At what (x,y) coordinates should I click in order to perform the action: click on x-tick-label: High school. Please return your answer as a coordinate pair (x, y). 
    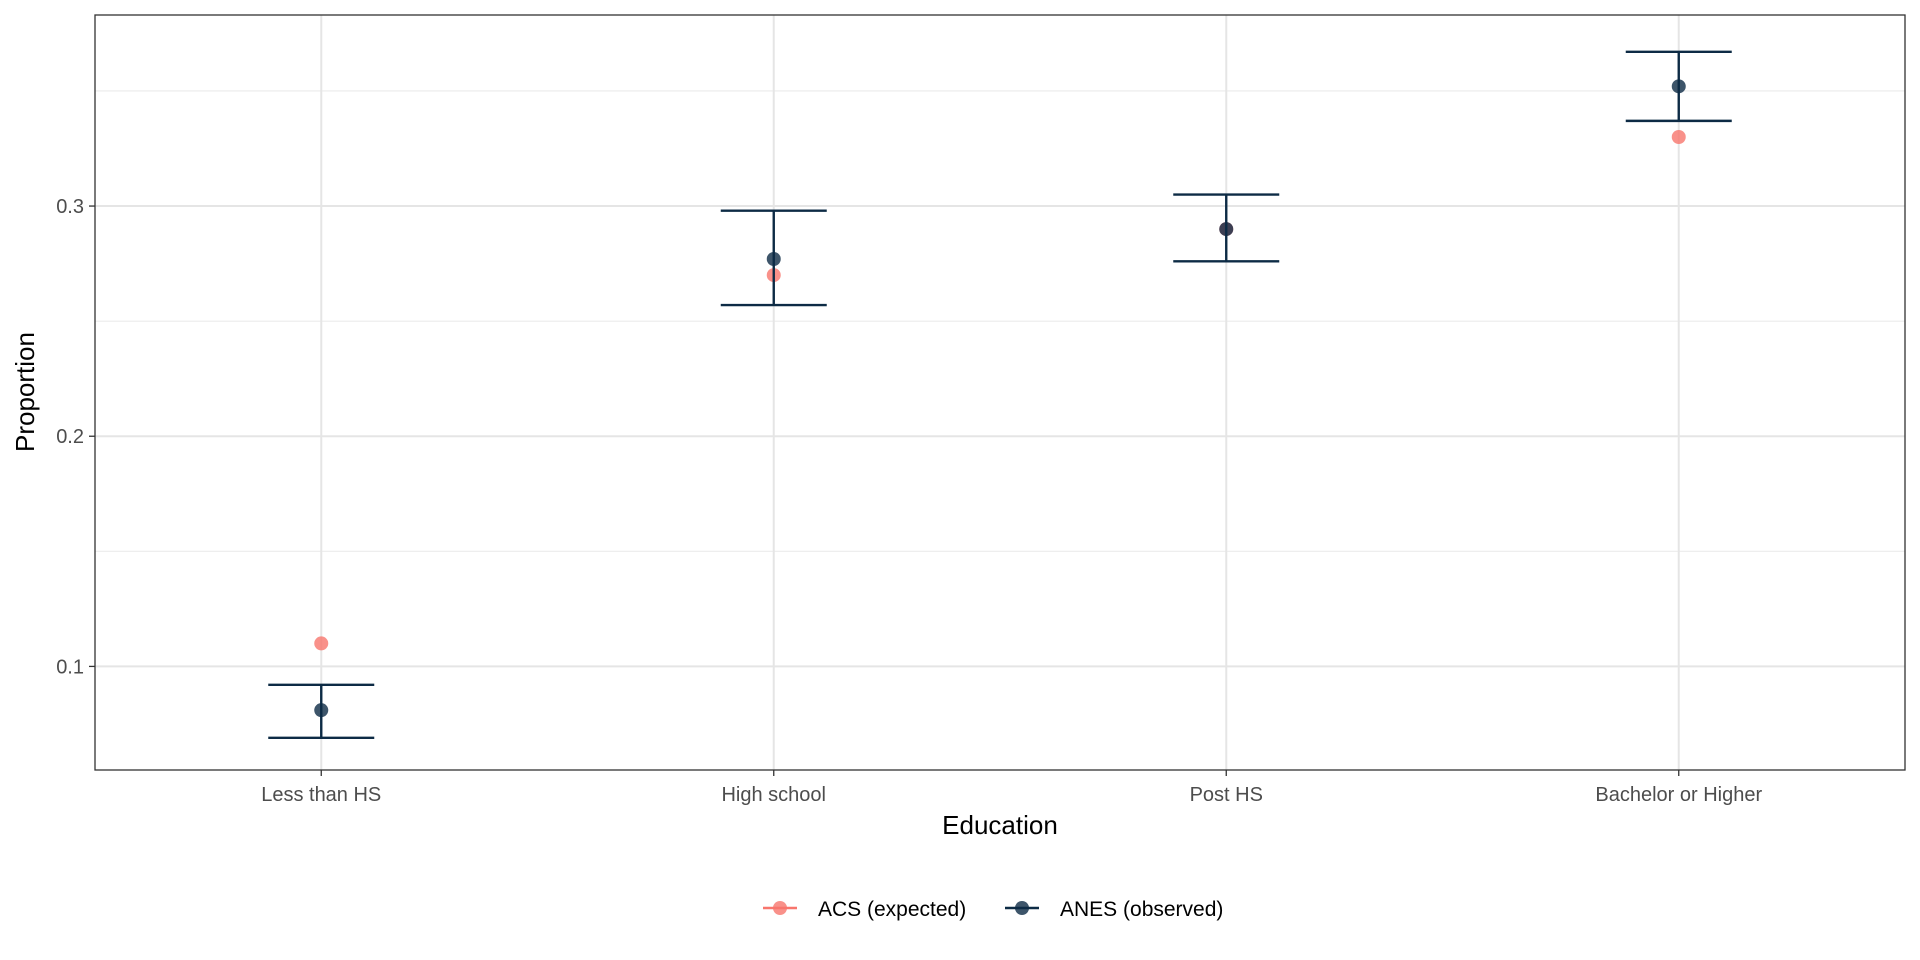
    Looking at the image, I should click on (773, 795).